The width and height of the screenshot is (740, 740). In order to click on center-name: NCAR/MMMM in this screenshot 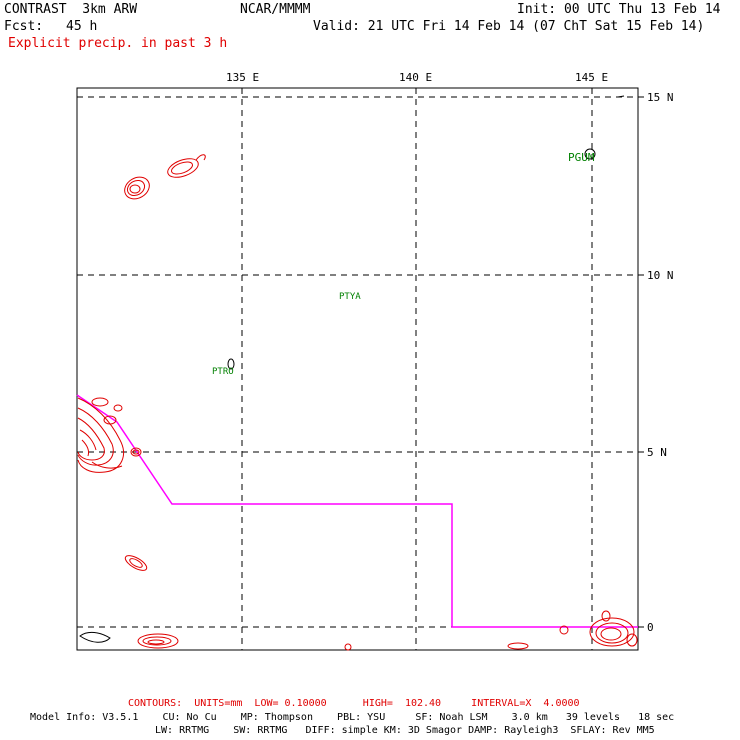, I will do `click(275, 9)`.